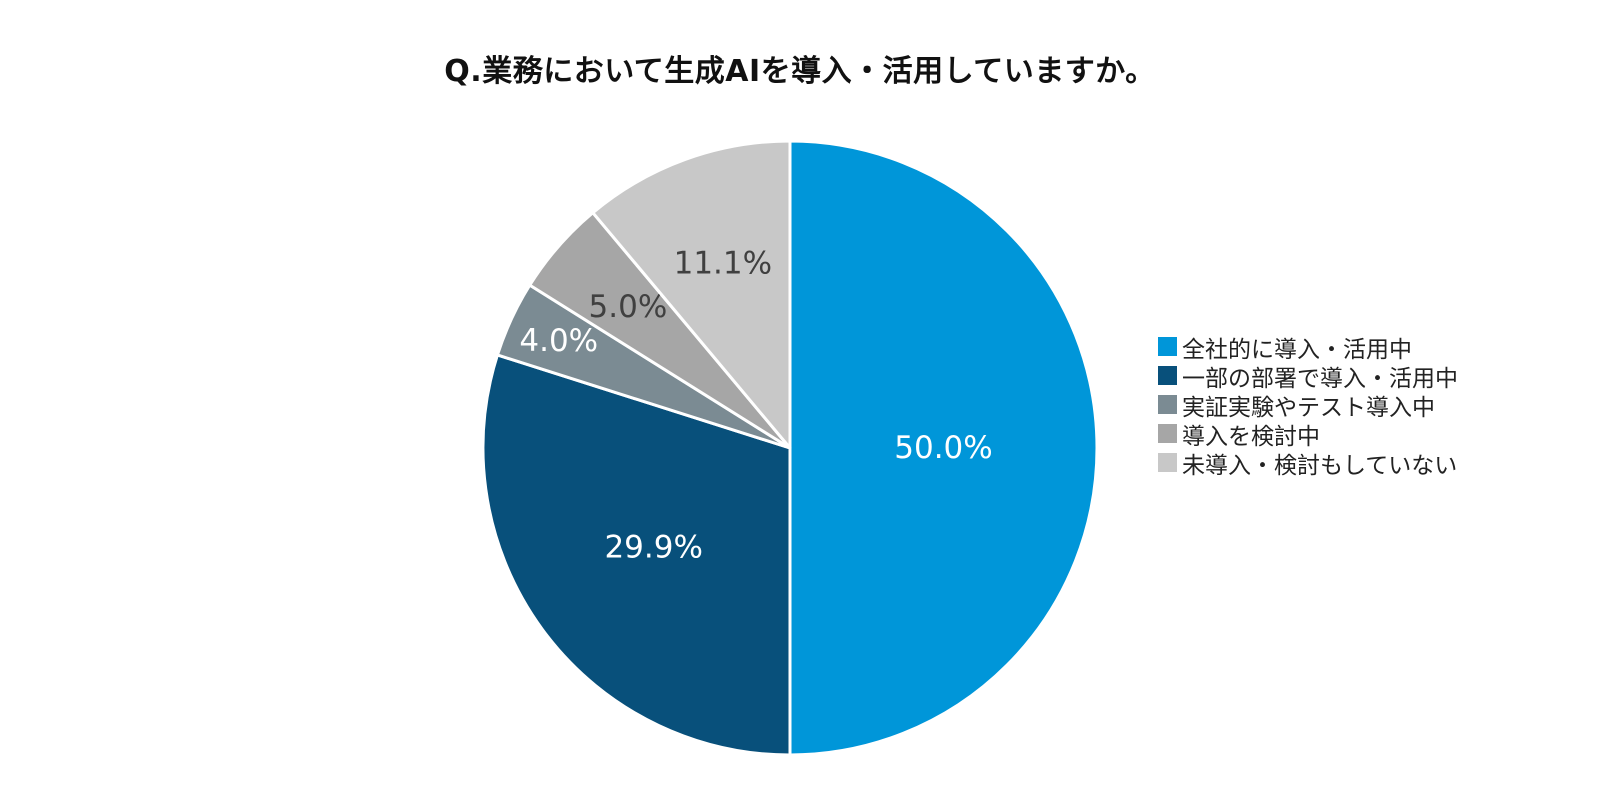 The width and height of the screenshot is (1600, 800). Describe the element at coordinates (1320, 465) in the screenshot. I see `legend-label: 未導入・検討もしていない` at that location.